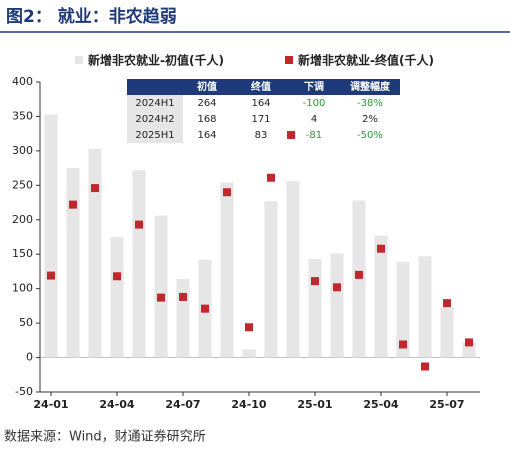 The height and width of the screenshot is (454, 510). I want to click on table-cell: 2025H1, so click(154, 135).